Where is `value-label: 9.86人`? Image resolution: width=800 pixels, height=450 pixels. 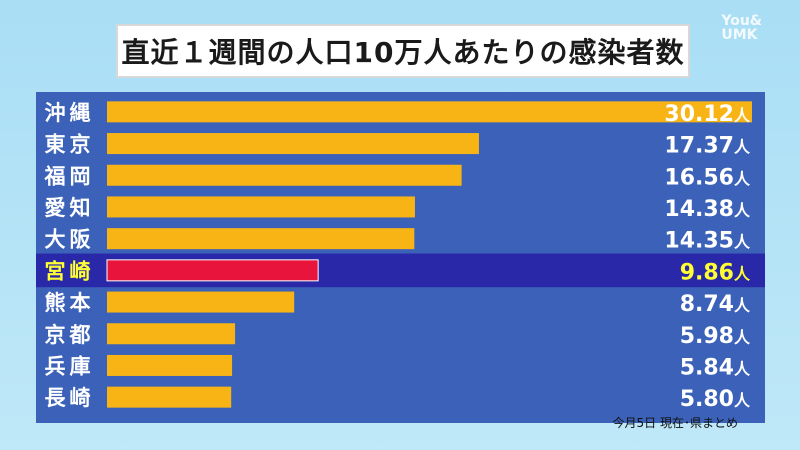 value-label: 9.86人 is located at coordinates (715, 272).